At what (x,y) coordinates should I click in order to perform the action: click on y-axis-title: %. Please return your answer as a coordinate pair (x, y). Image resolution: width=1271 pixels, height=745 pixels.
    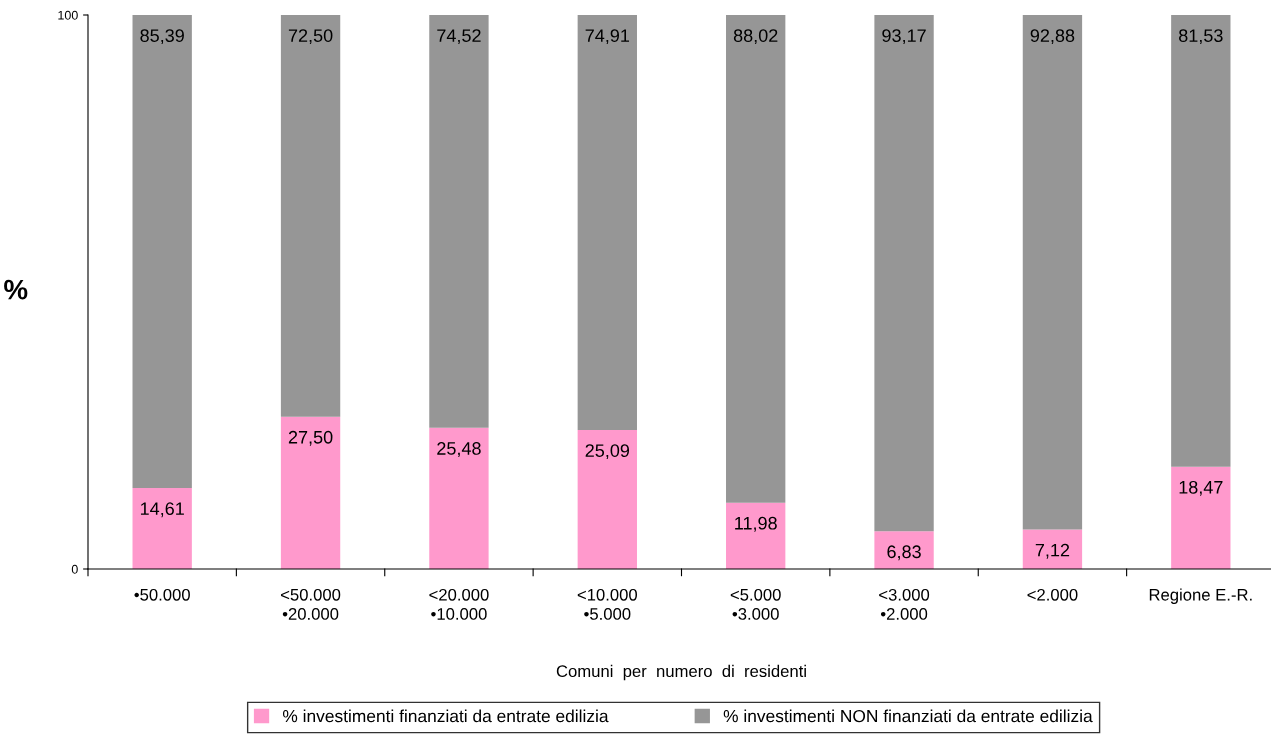
    Looking at the image, I should click on (16, 289).